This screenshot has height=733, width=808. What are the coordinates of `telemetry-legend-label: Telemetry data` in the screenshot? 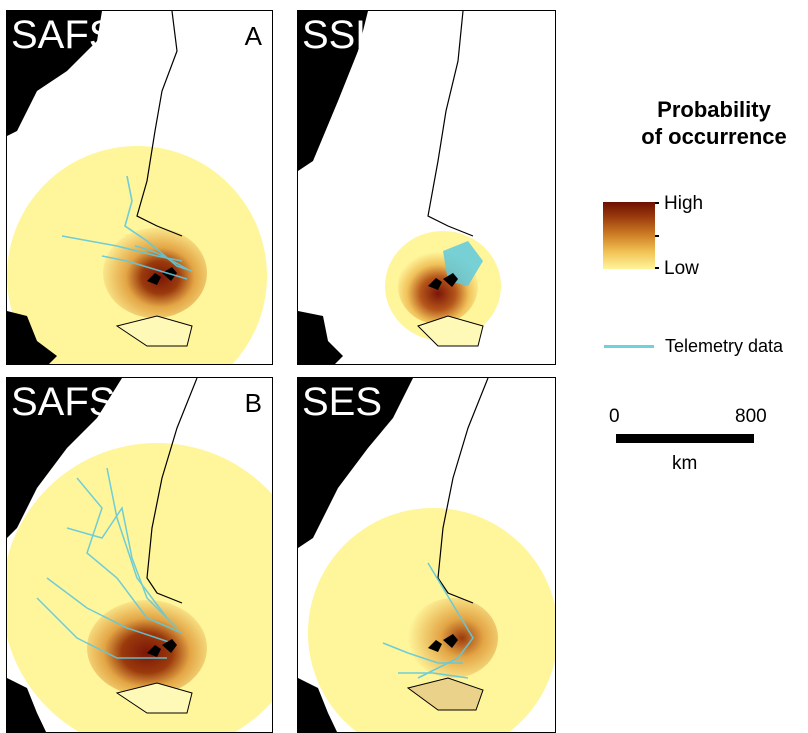 It's located at (724, 346).